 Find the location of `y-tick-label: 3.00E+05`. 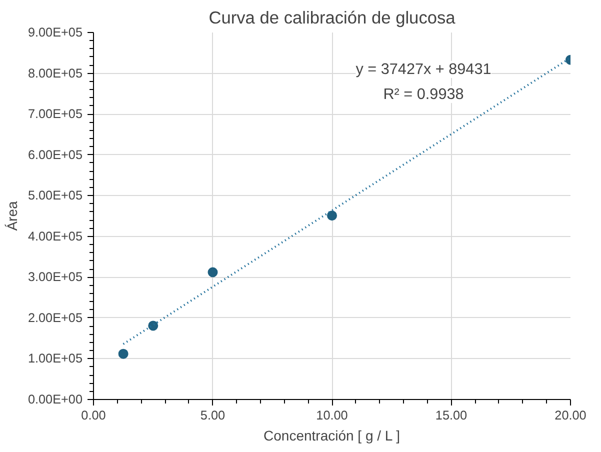

y-tick-label: 3.00E+05 is located at coordinates (55, 277).